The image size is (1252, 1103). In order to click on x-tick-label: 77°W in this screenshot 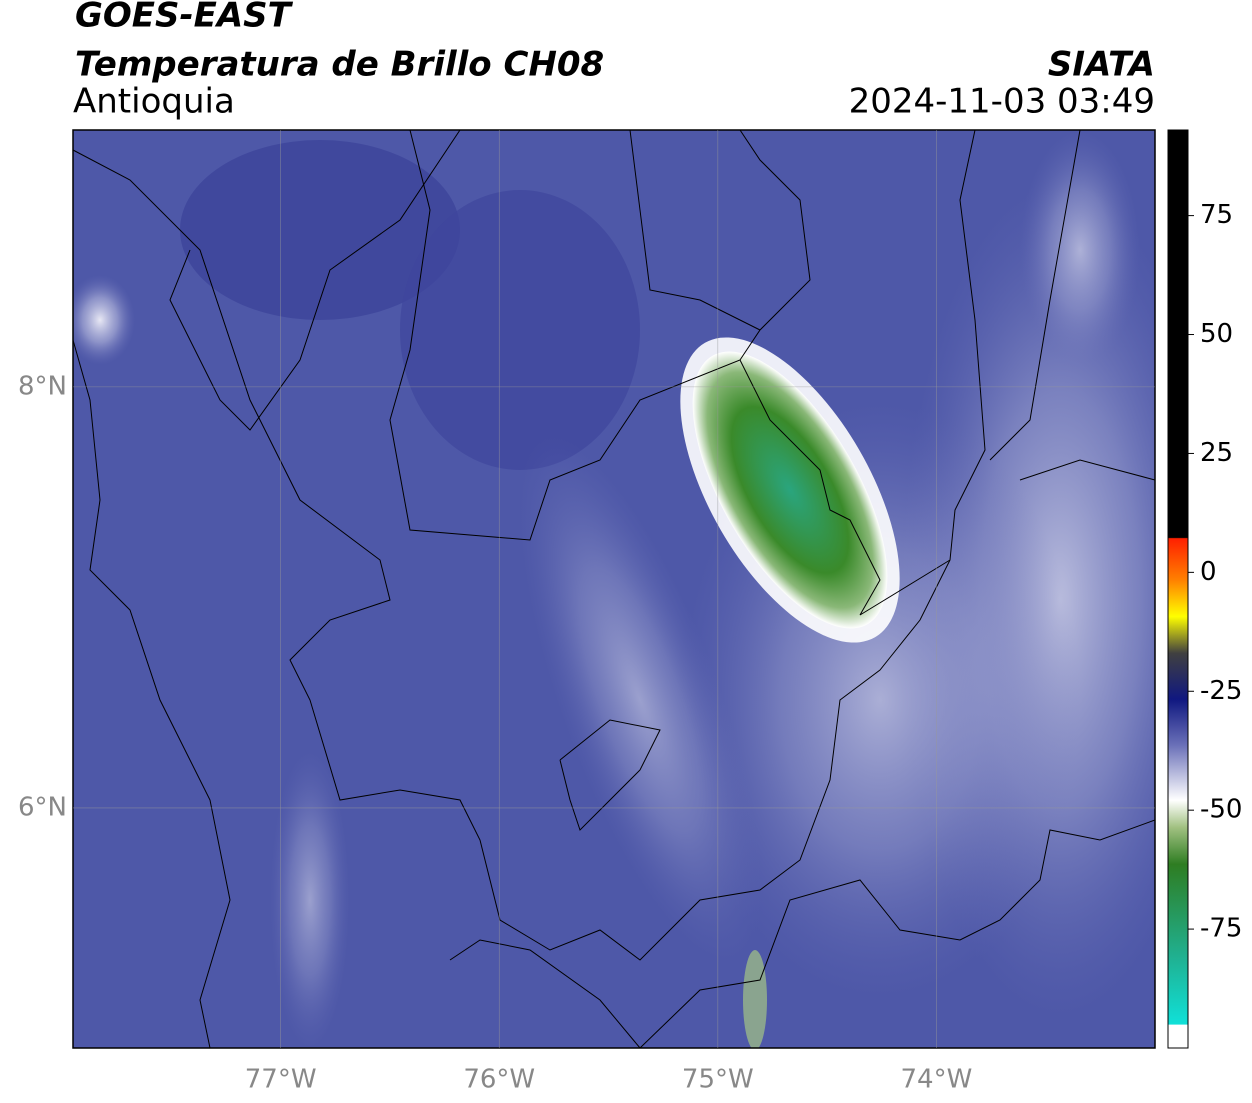, I will do `click(281, 1080)`.